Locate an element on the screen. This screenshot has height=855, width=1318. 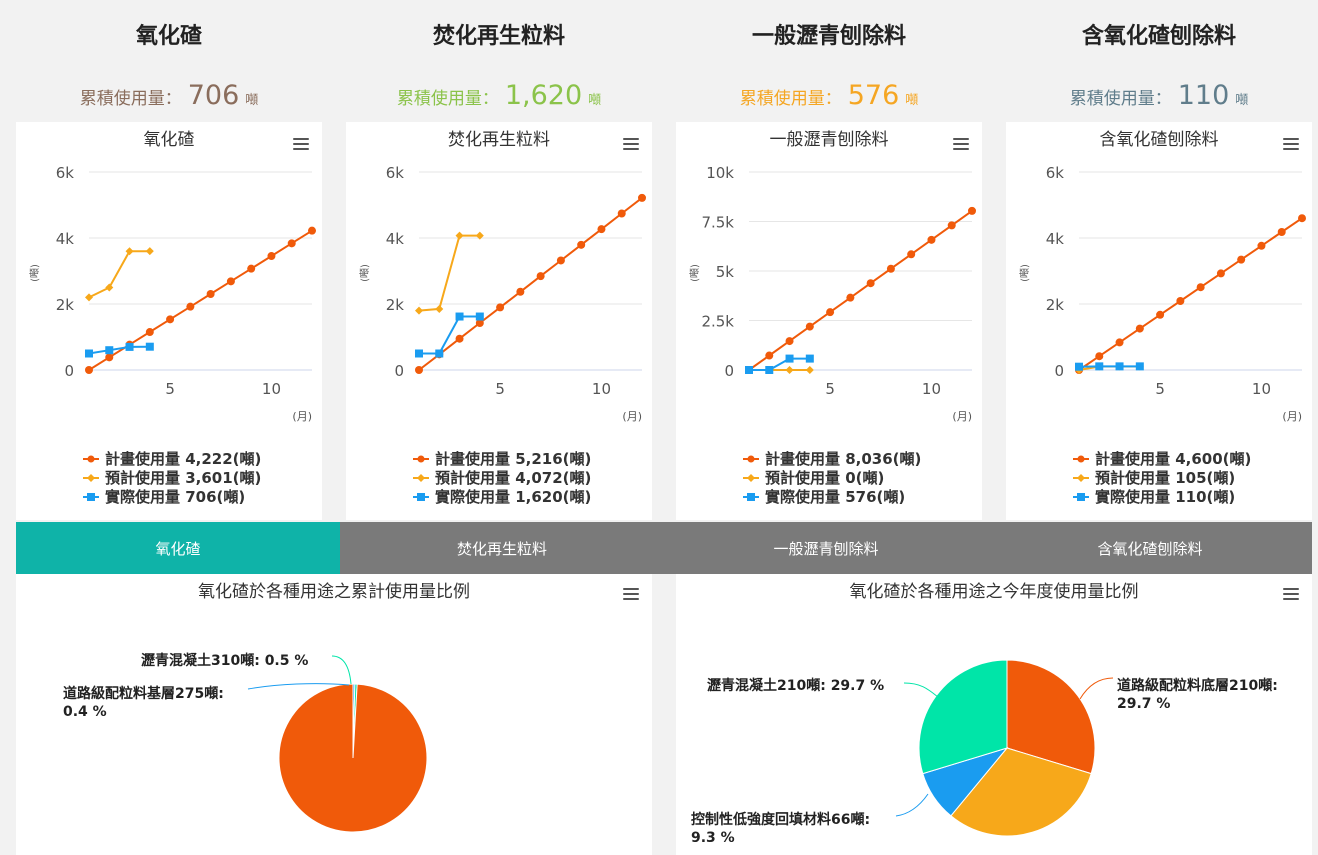
legend-item-actual: 實際使用量 1,620(噸) is located at coordinates (502, 496).